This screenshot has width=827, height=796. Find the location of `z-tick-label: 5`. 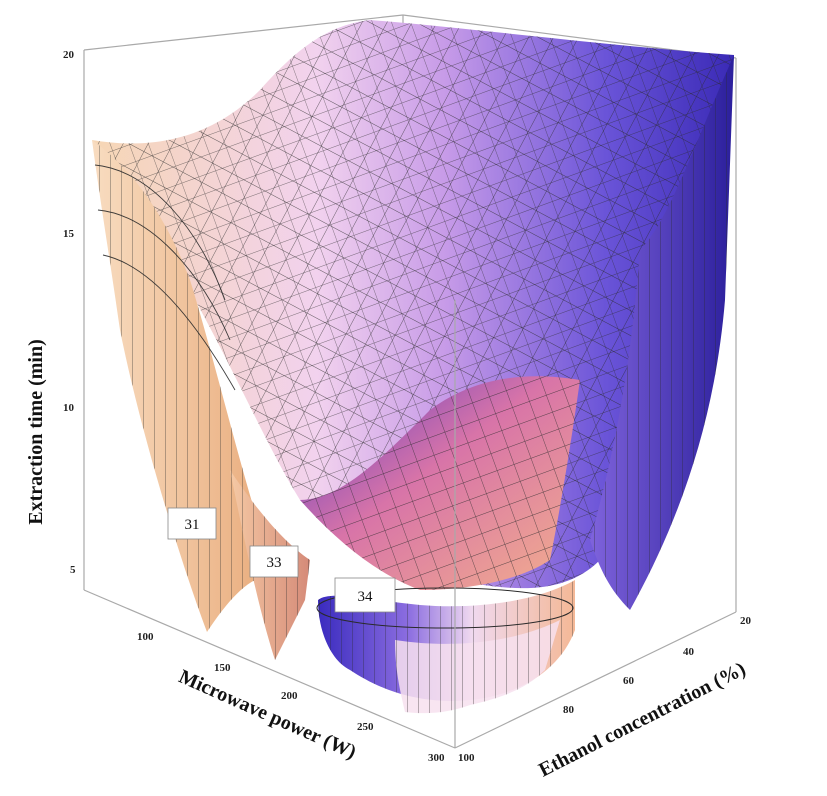

z-tick-label: 5 is located at coordinates (73, 570).